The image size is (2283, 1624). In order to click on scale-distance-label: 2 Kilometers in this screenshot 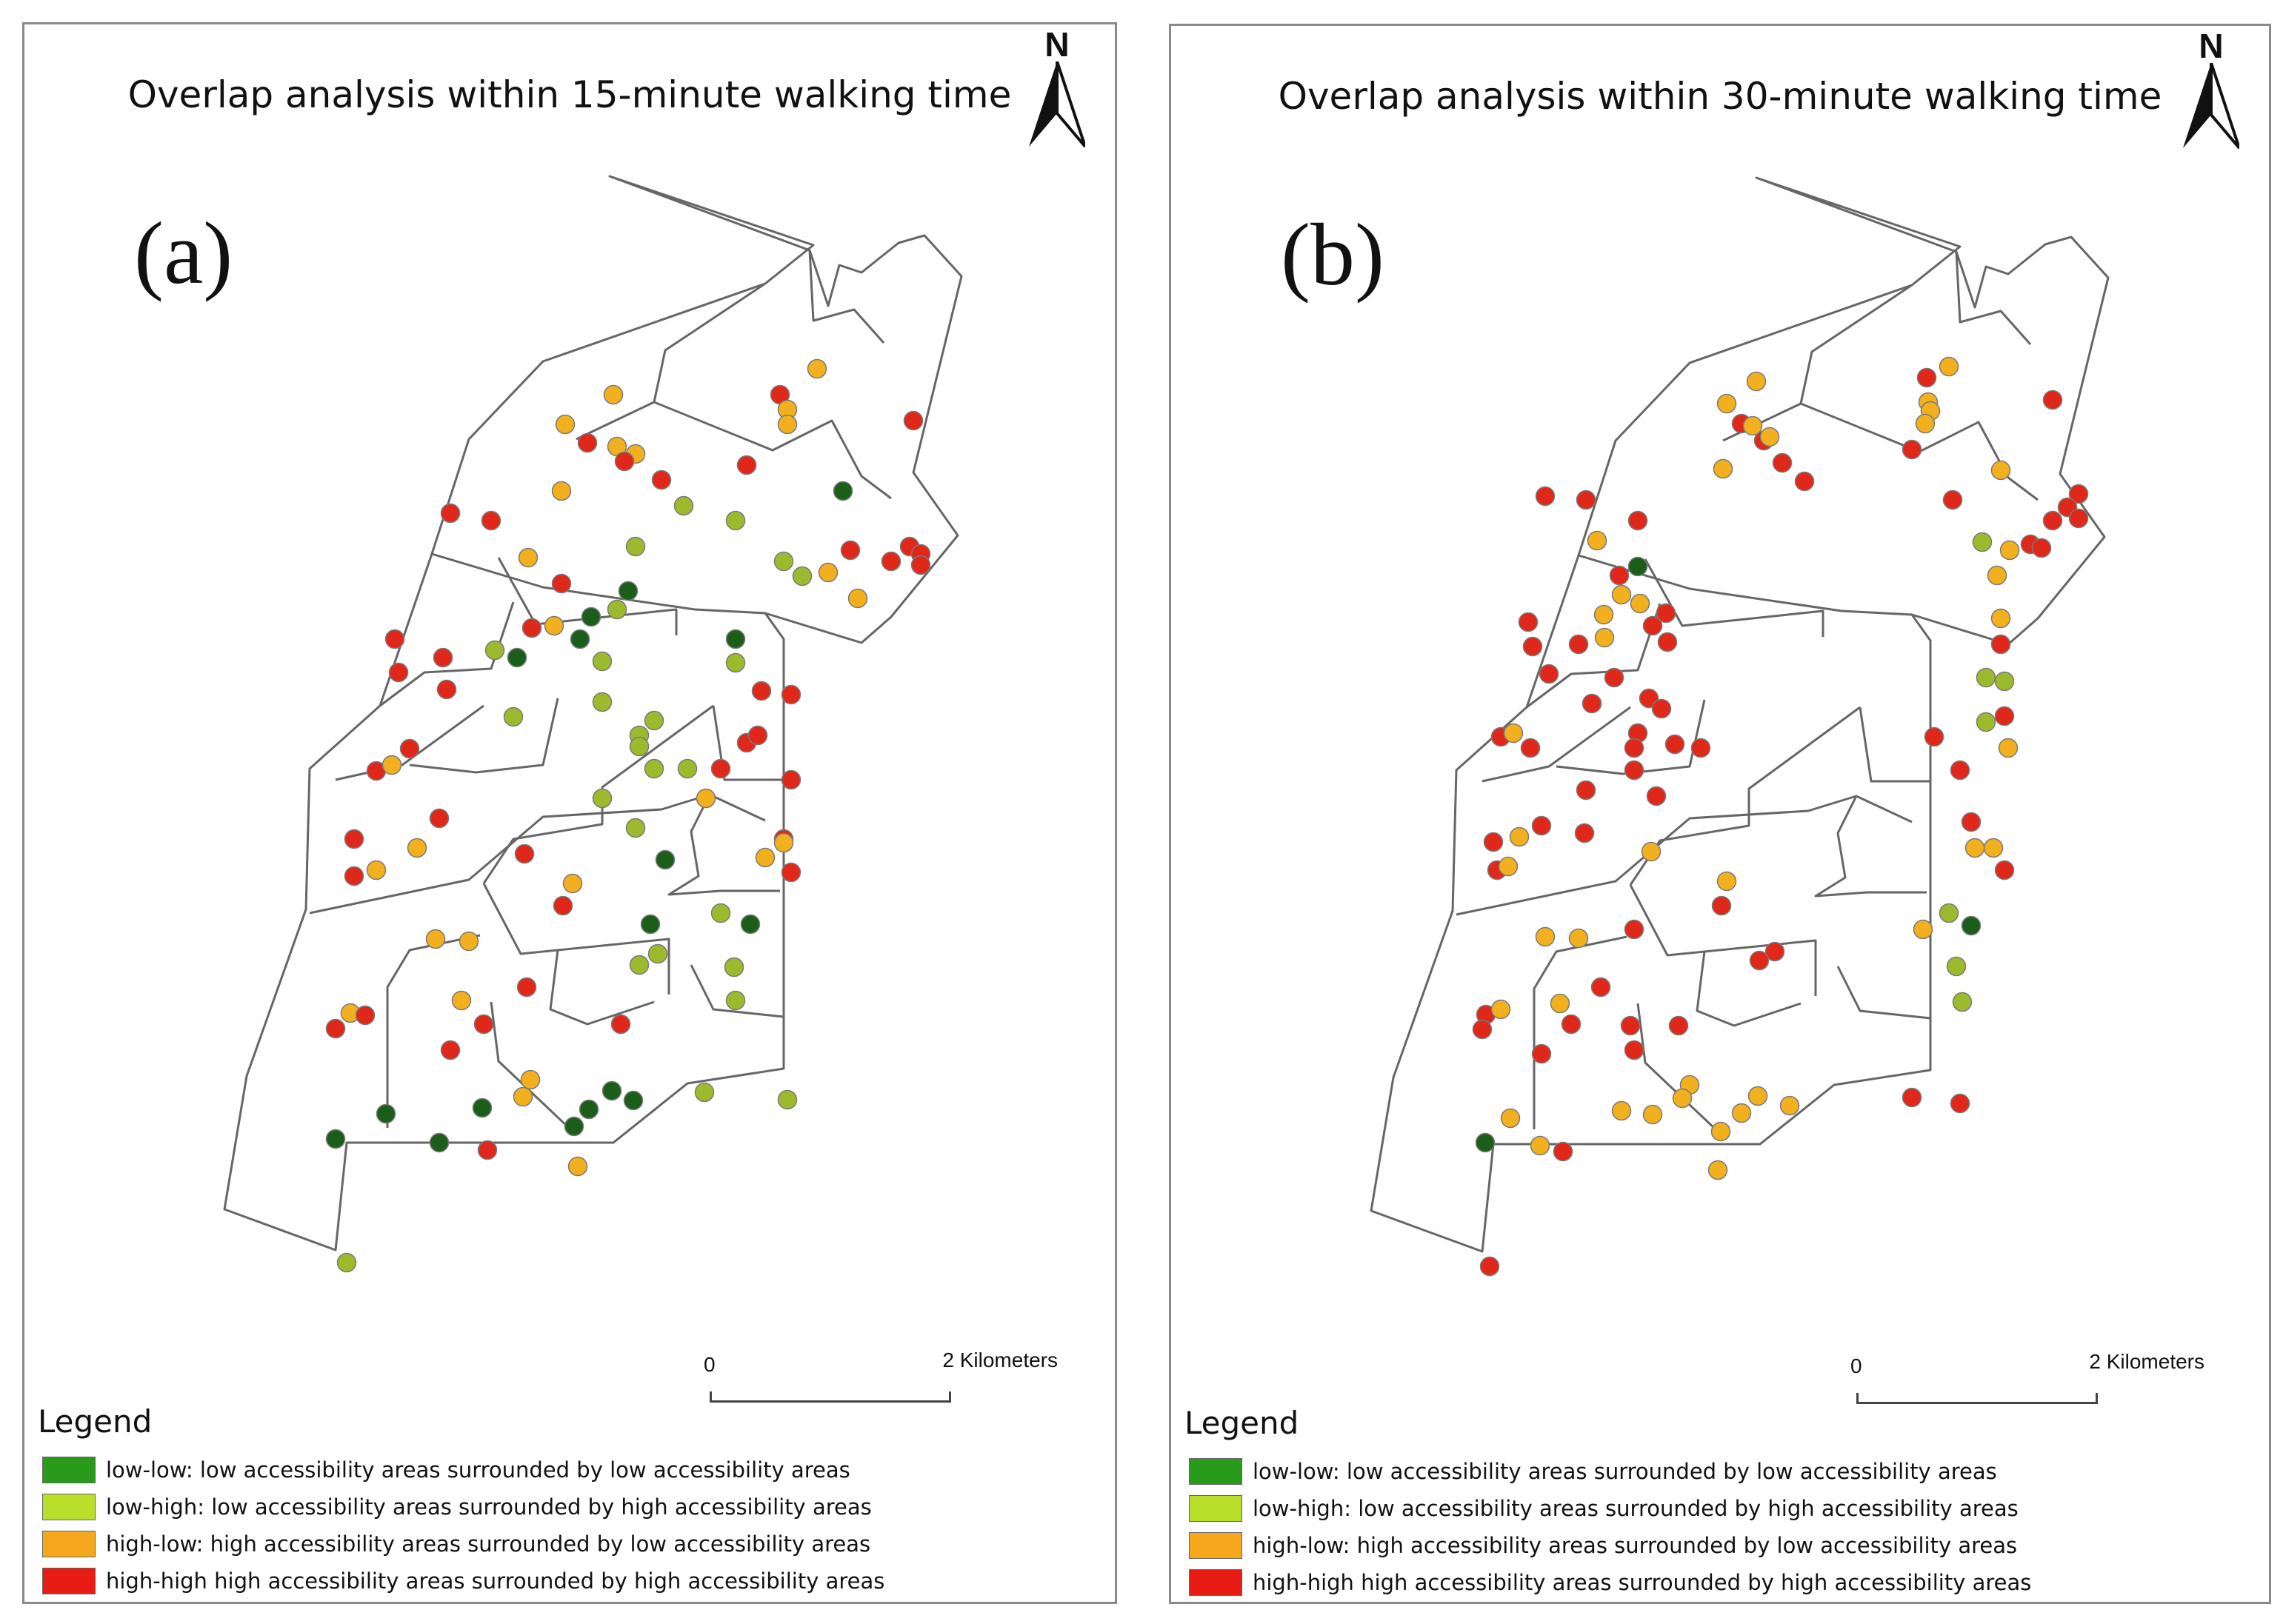, I will do `click(2146, 1361)`.